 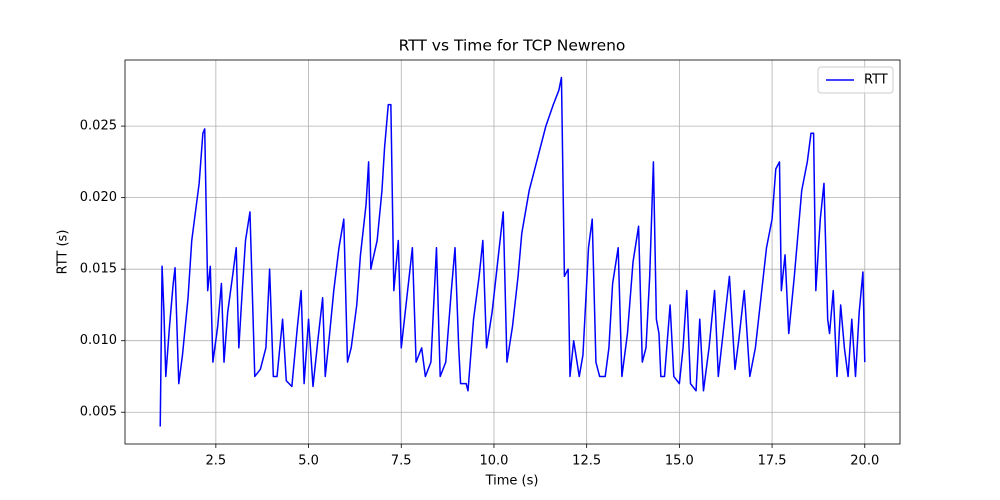 What do you see at coordinates (98, 197) in the screenshot?
I see `y-tick-label: 0.020` at bounding box center [98, 197].